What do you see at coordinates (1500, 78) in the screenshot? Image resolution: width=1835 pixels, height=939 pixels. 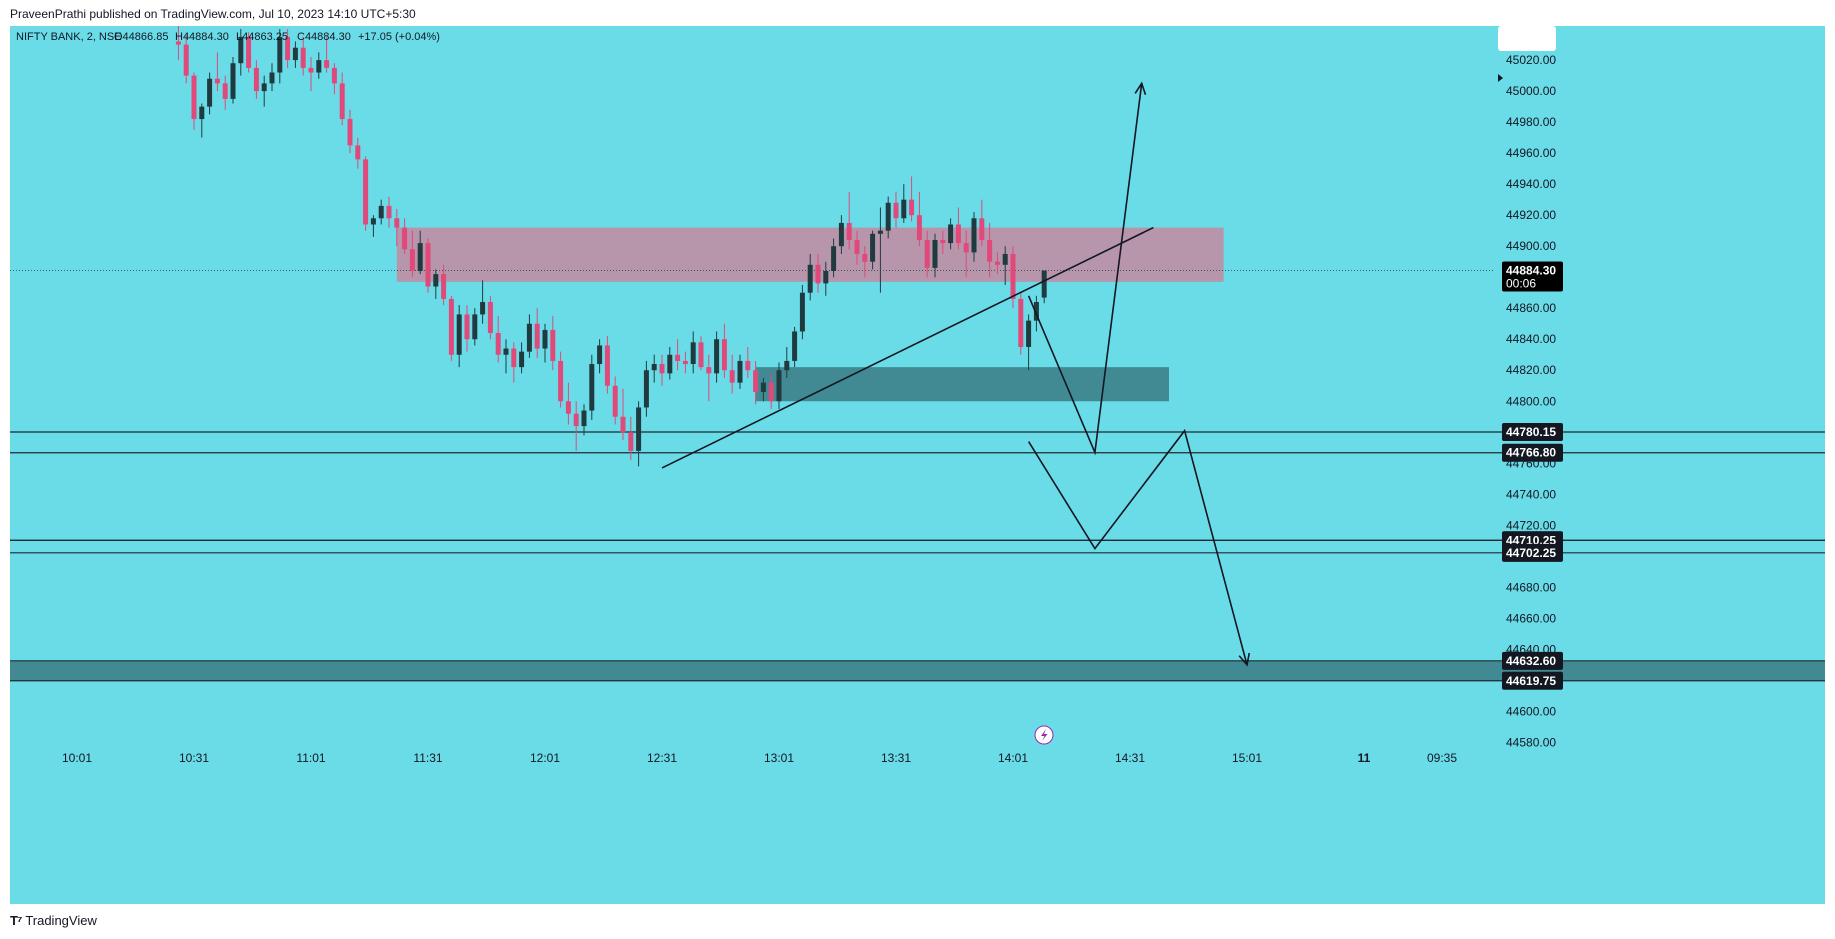 I see `scroll-arrow-icon` at bounding box center [1500, 78].